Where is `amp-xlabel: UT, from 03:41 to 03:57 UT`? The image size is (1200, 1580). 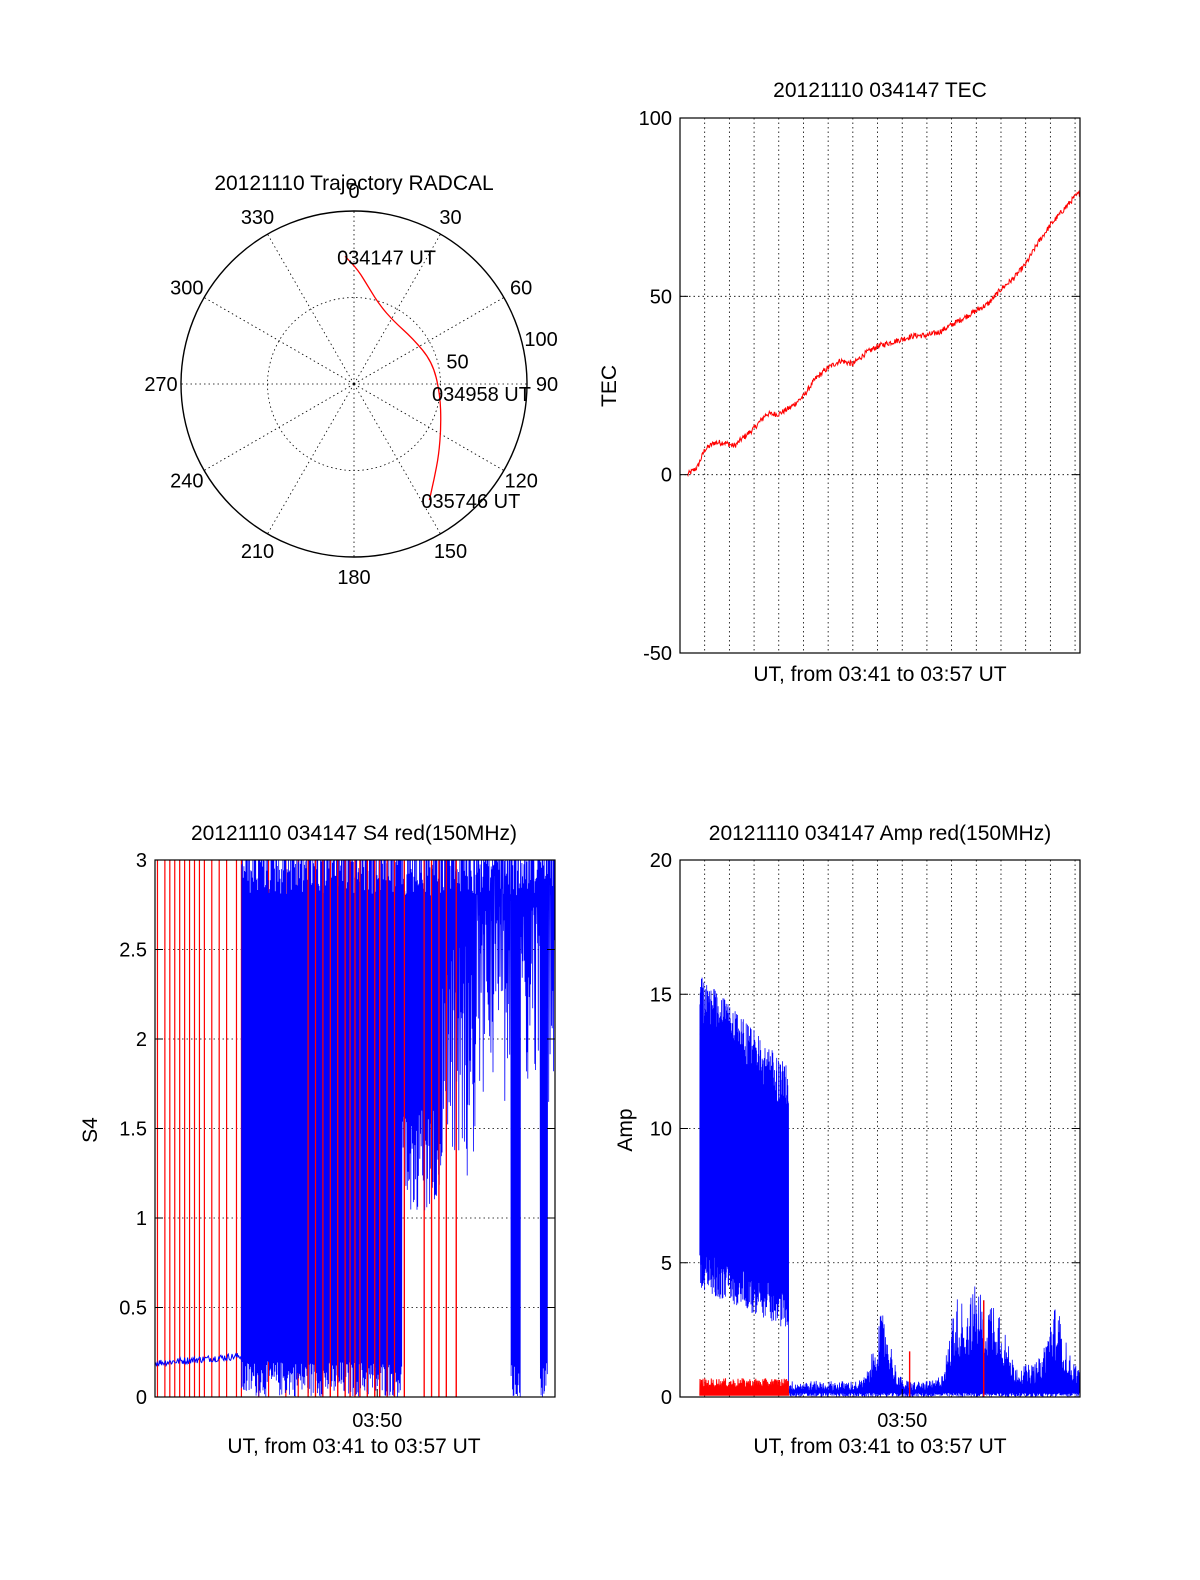 amp-xlabel: UT, from 03:41 to 03:57 UT is located at coordinates (879, 1446).